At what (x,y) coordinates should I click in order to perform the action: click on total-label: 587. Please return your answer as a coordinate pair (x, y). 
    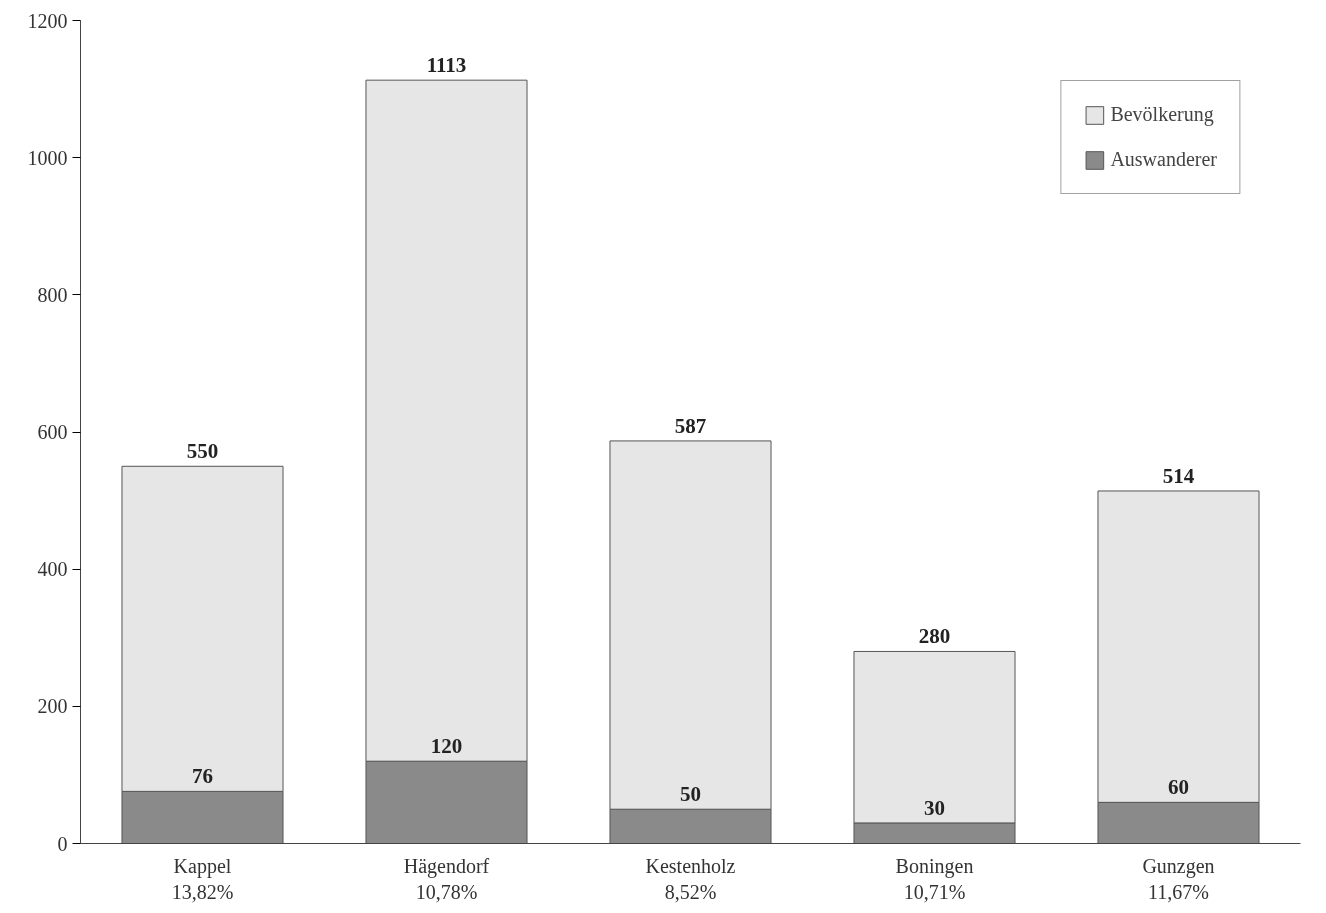
    Looking at the image, I should click on (690, 425).